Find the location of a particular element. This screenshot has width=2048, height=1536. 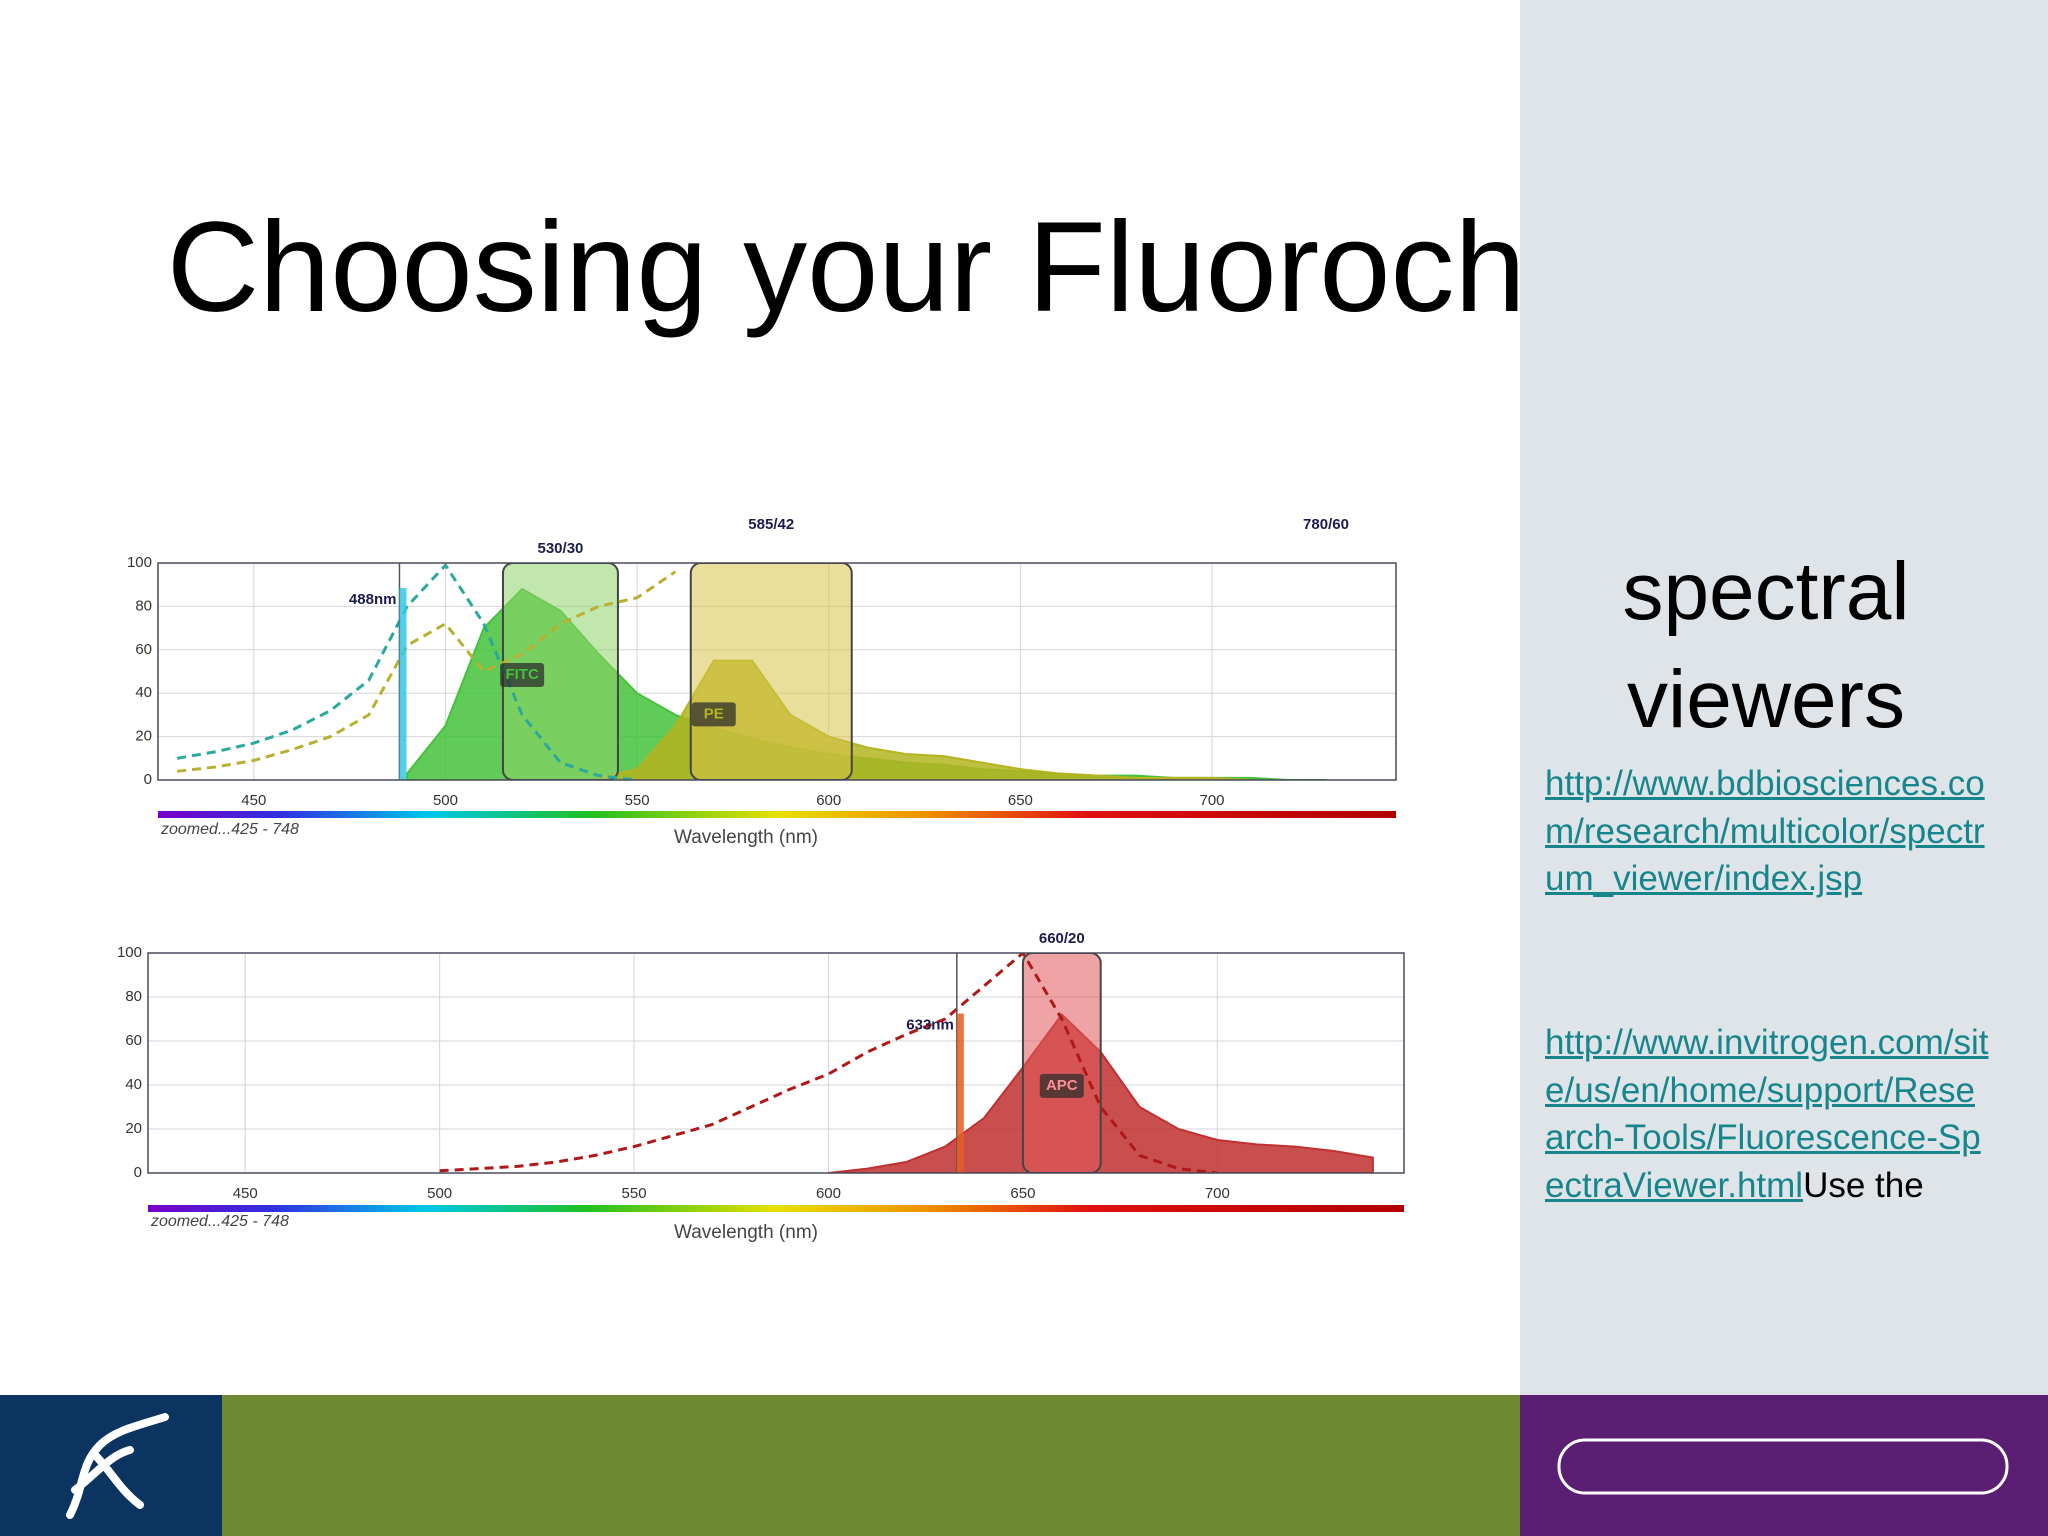

footer-box is located at coordinates (1783, 1466).